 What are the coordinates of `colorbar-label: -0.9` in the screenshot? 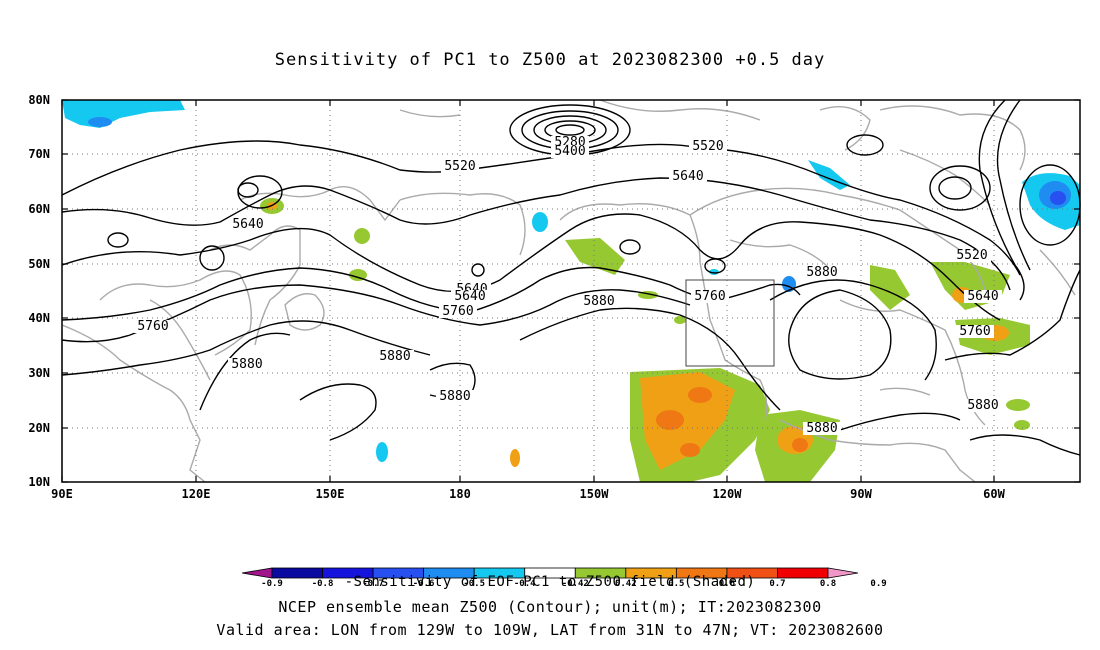 It's located at (272, 584).